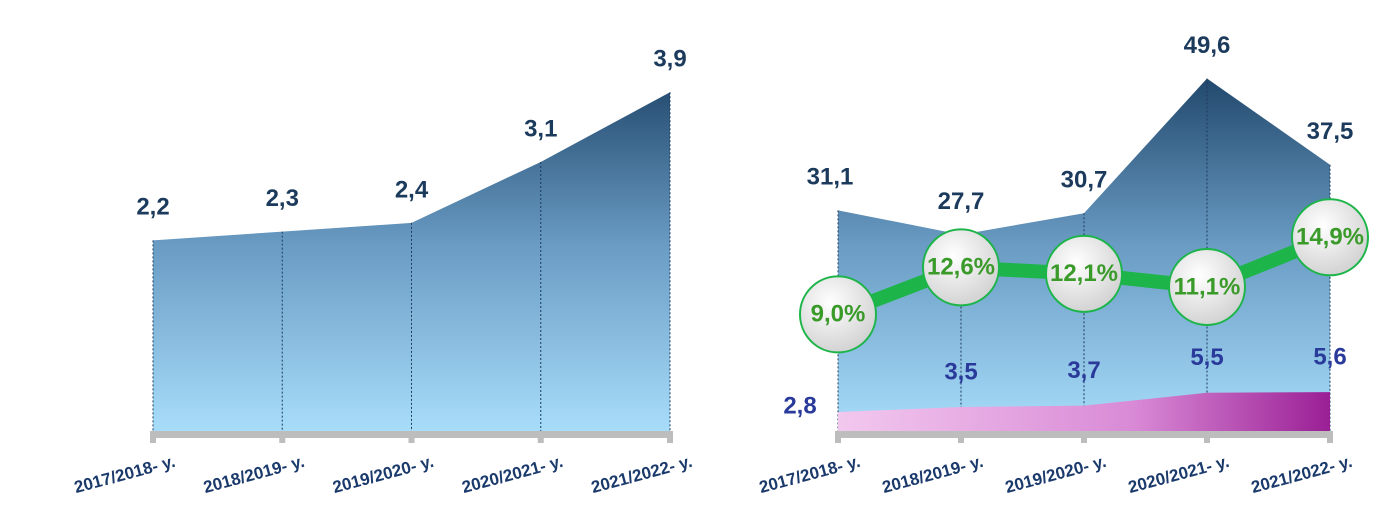  I want to click on value-label: 3,1, so click(540, 128).